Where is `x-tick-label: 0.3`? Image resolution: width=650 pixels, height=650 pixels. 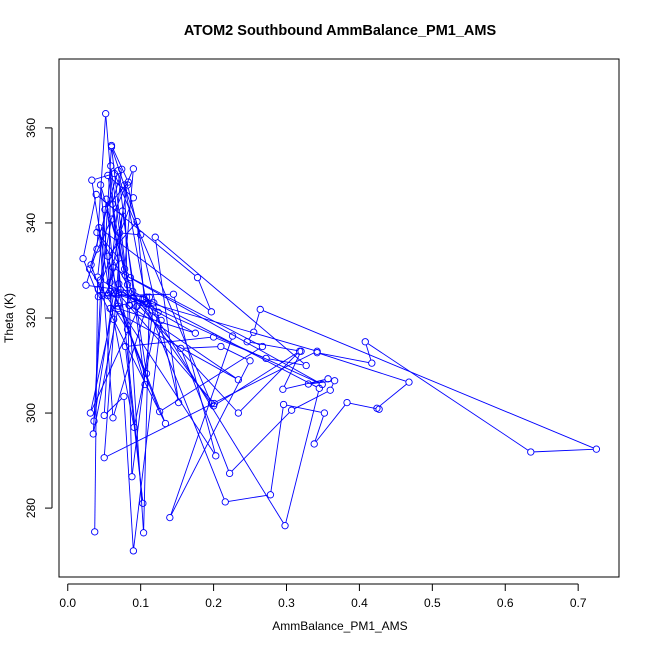
x-tick-label: 0.3 is located at coordinates (286, 603).